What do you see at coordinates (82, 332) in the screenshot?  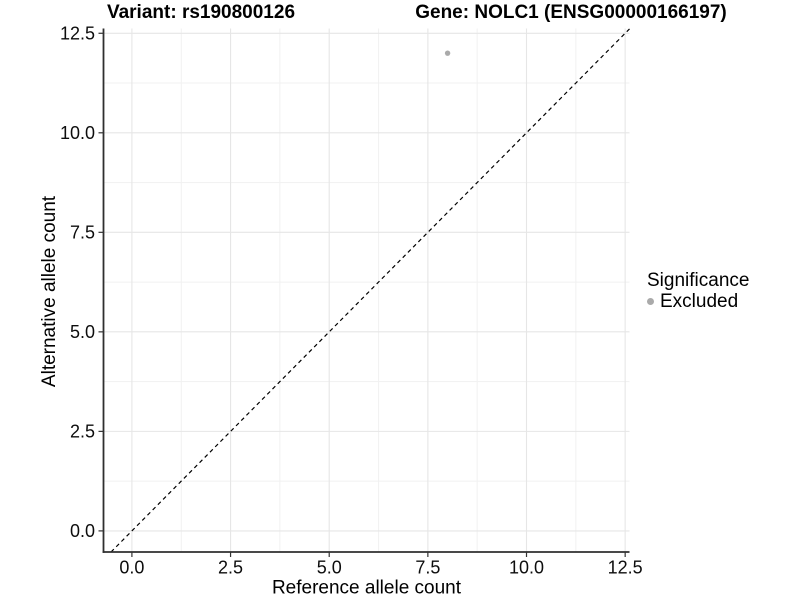 I see `y-tick-label: 5.0` at bounding box center [82, 332].